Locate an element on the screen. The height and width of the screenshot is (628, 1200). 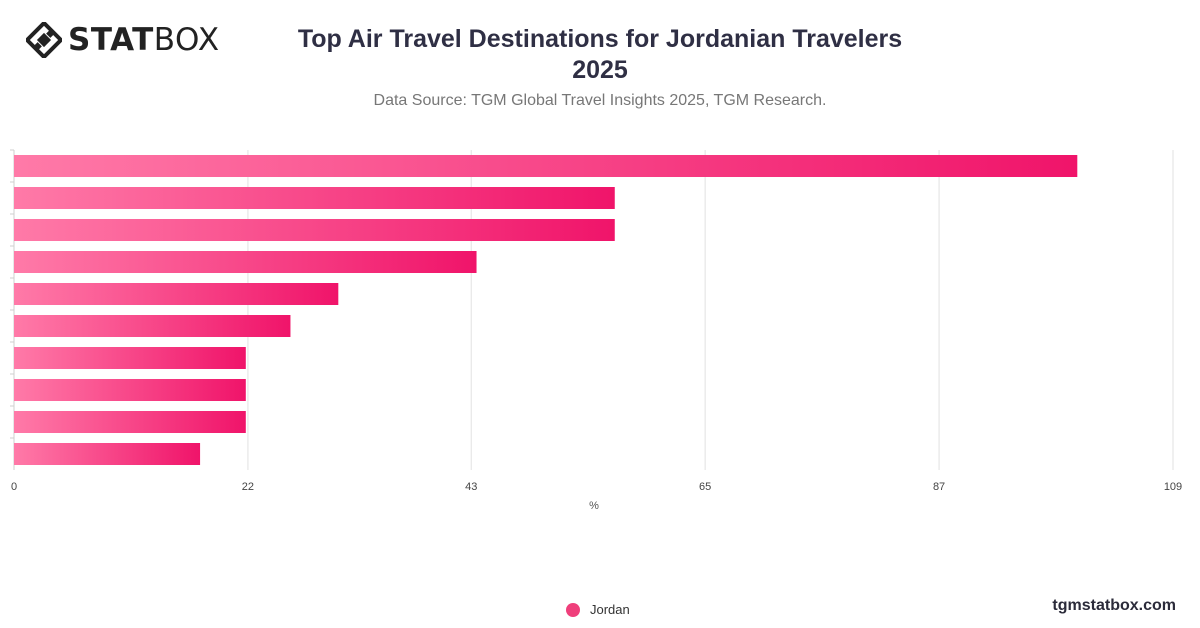
statbox-logo: STATBOX is located at coordinates (123, 40).